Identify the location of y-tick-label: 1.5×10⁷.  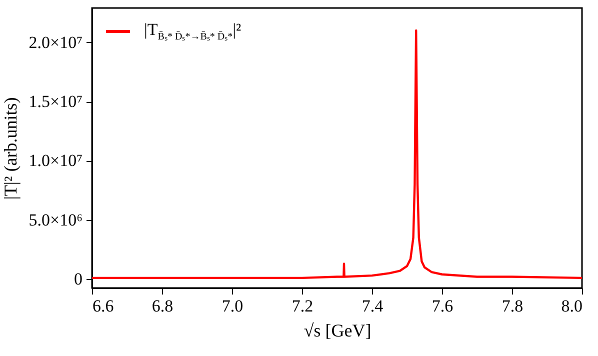
(55, 102).